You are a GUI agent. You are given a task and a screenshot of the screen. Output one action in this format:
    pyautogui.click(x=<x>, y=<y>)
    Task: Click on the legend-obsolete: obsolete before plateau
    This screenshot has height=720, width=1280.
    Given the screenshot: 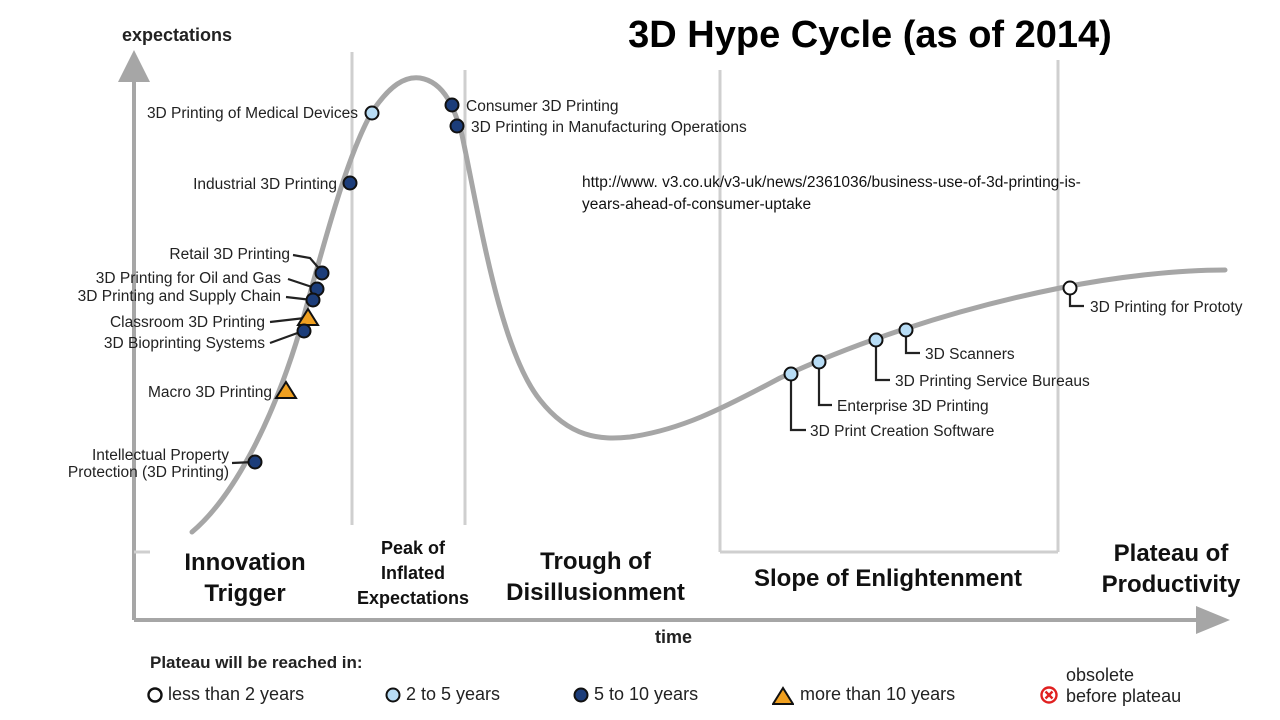 What is the action you would take?
    pyautogui.click(x=1125, y=687)
    